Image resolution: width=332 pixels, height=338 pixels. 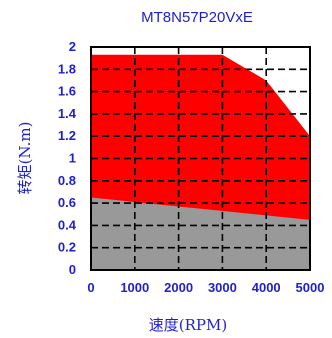 What do you see at coordinates (67, 68) in the screenshot?
I see `y-tick-label: 1.8` at bounding box center [67, 68].